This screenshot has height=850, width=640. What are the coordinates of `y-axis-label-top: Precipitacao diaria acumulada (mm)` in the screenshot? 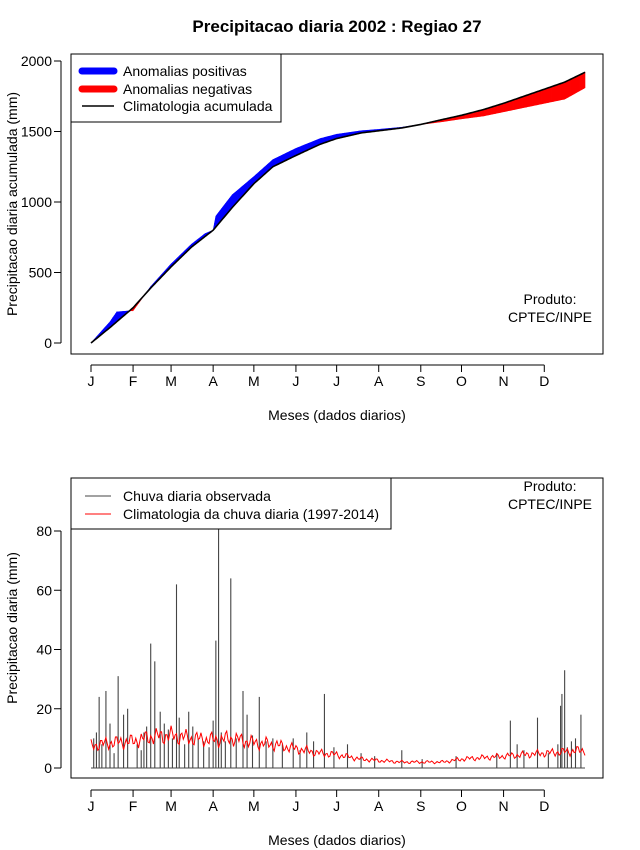 It's located at (12, 204).